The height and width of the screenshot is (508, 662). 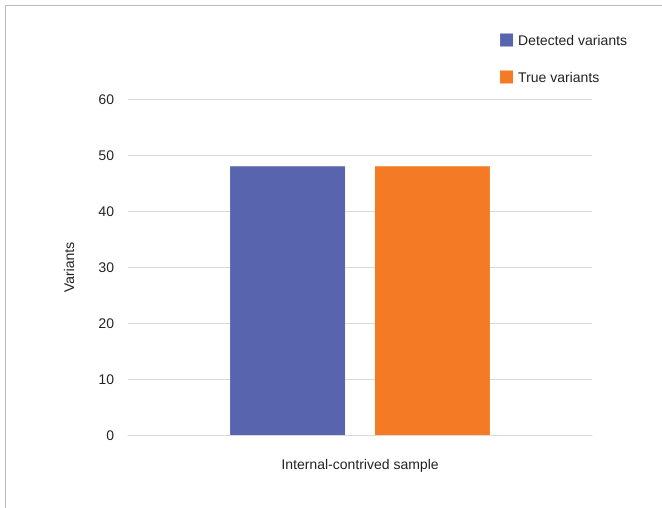 What do you see at coordinates (106, 379) in the screenshot?
I see `y-tick-label: 10` at bounding box center [106, 379].